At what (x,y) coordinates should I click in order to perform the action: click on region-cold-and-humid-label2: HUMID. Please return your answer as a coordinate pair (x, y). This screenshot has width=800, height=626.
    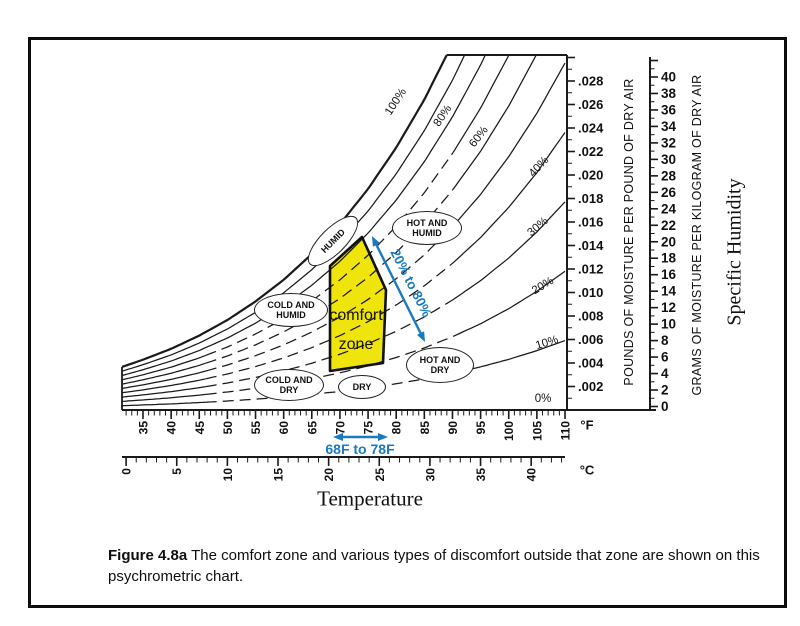
    Looking at the image, I should click on (291, 315).